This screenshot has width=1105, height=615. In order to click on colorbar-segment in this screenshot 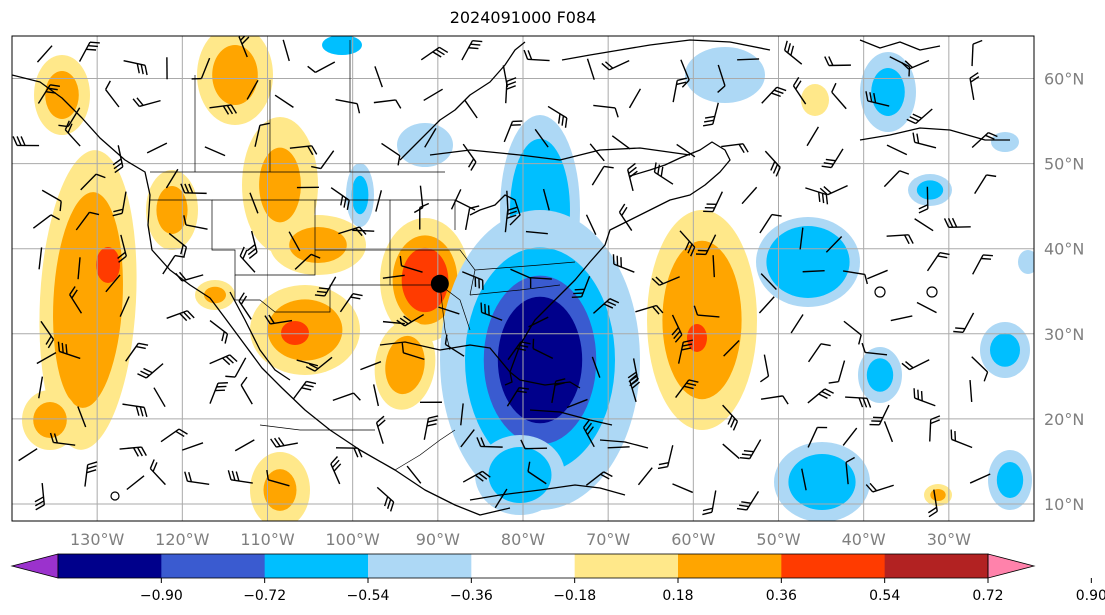, I will do `click(936, 566)`.